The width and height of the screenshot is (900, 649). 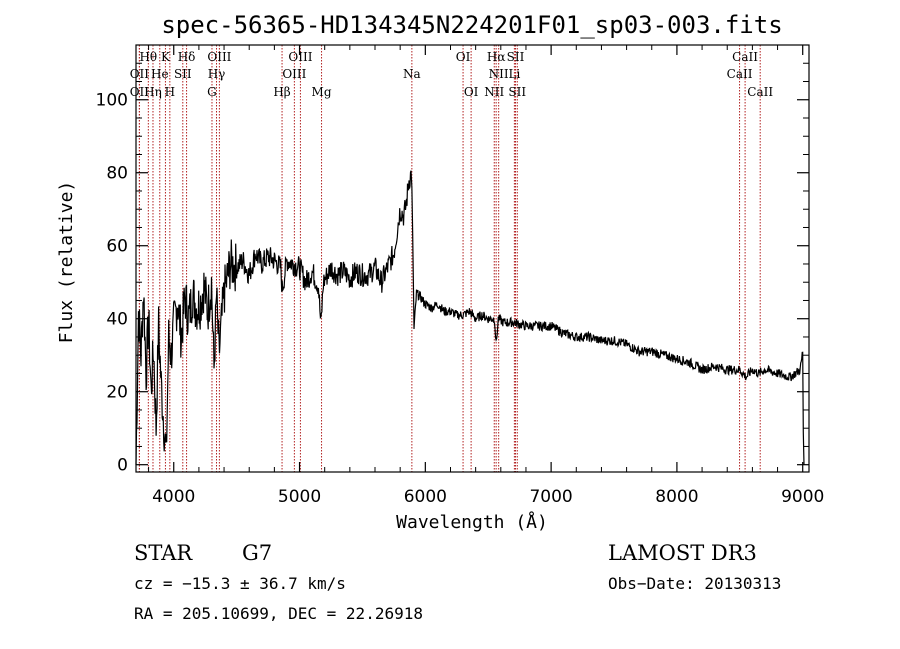 What do you see at coordinates (212, 92) in the screenshot?
I see `spectral-line-label: G` at bounding box center [212, 92].